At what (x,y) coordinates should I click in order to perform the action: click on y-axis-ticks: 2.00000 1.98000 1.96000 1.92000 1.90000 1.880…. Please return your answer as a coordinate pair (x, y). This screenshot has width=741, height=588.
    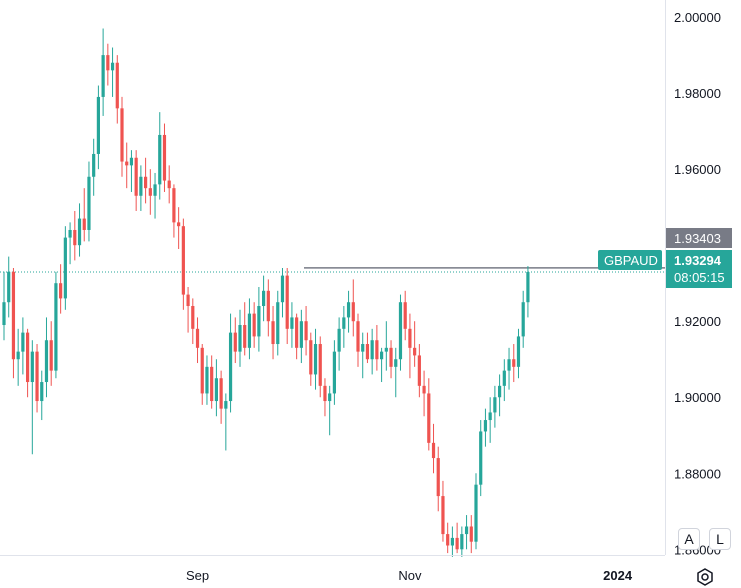
    Looking at the image, I should click on (697, 283).